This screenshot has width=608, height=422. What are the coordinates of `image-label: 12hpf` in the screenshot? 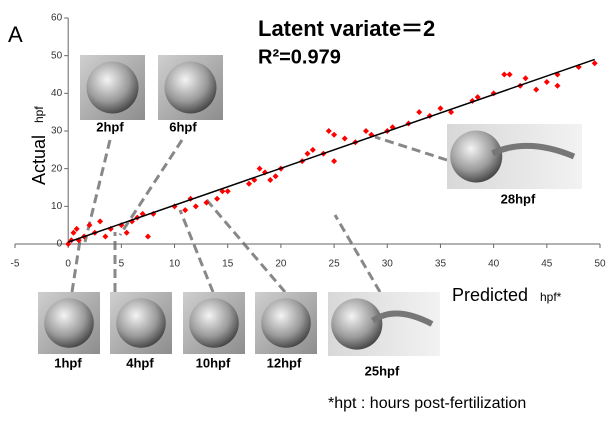 It's located at (284, 362).